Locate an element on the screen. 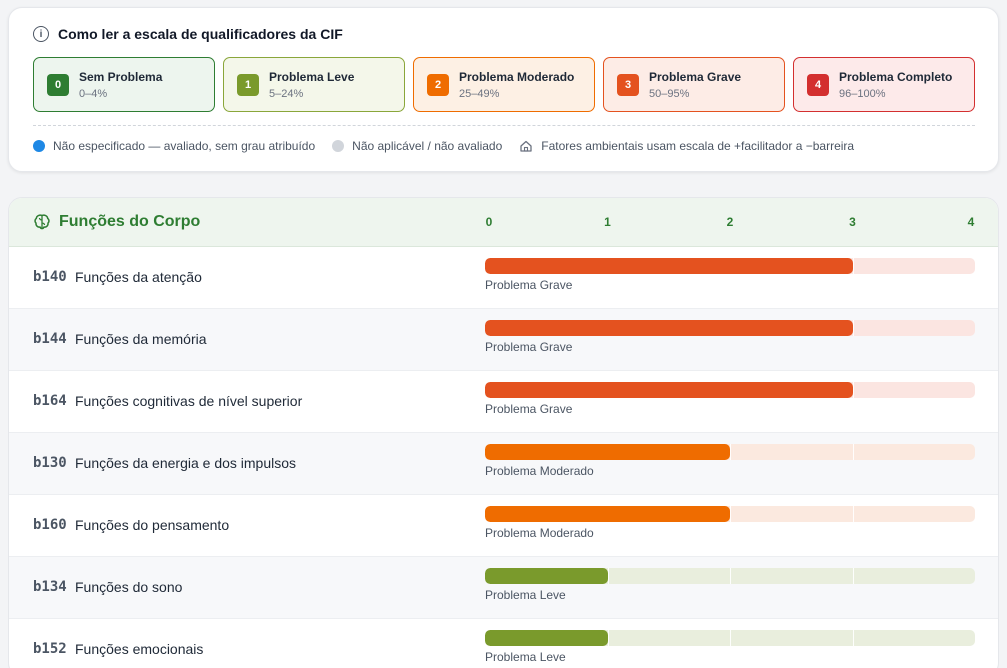  function-code: b164 is located at coordinates (50, 401).